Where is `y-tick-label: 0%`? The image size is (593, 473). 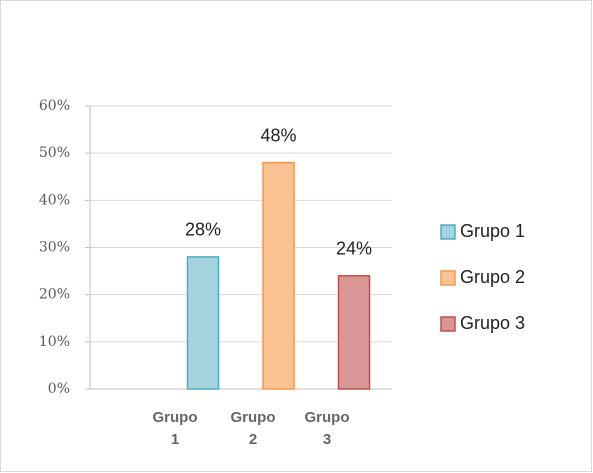
y-tick-label: 0% is located at coordinates (59, 389).